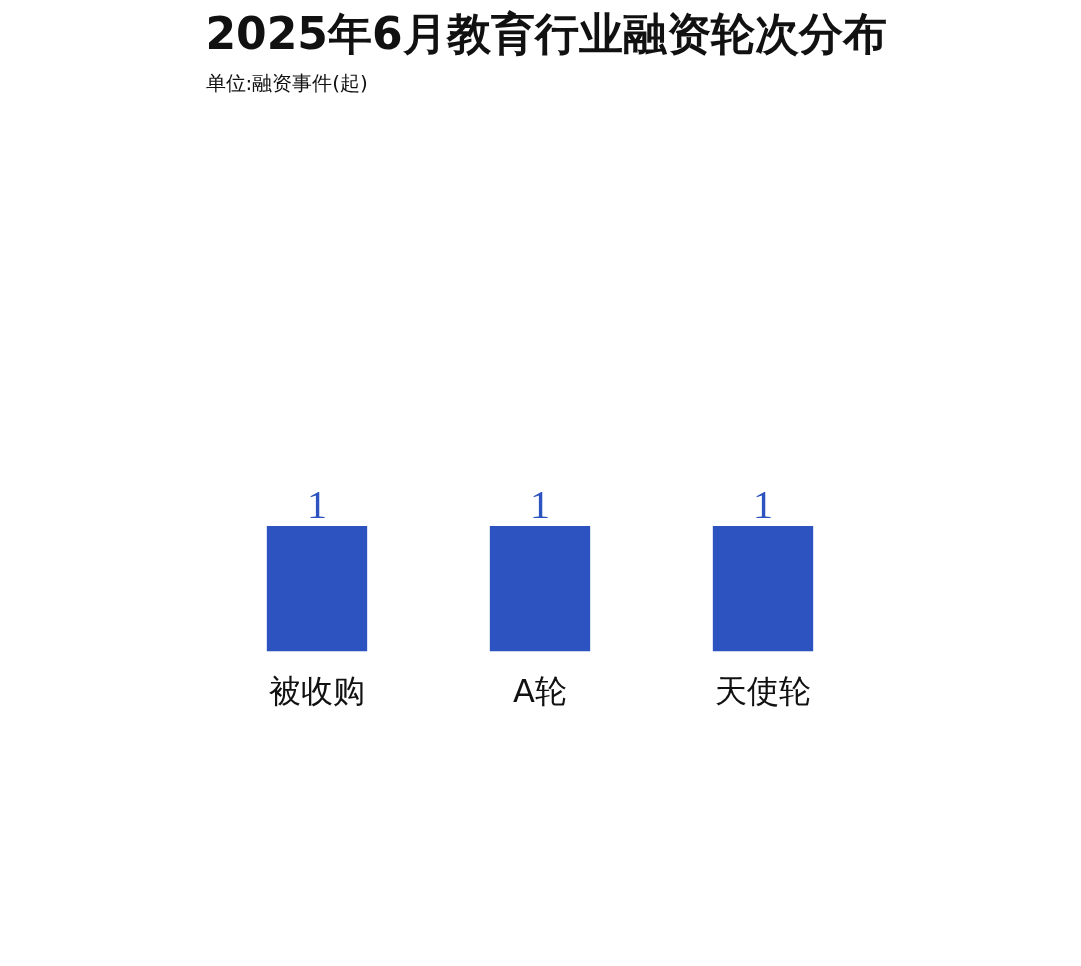 This screenshot has width=1081, height=966. Describe the element at coordinates (286, 82) in the screenshot. I see `chart-subtitle: 单位:融资事件(起)` at that location.